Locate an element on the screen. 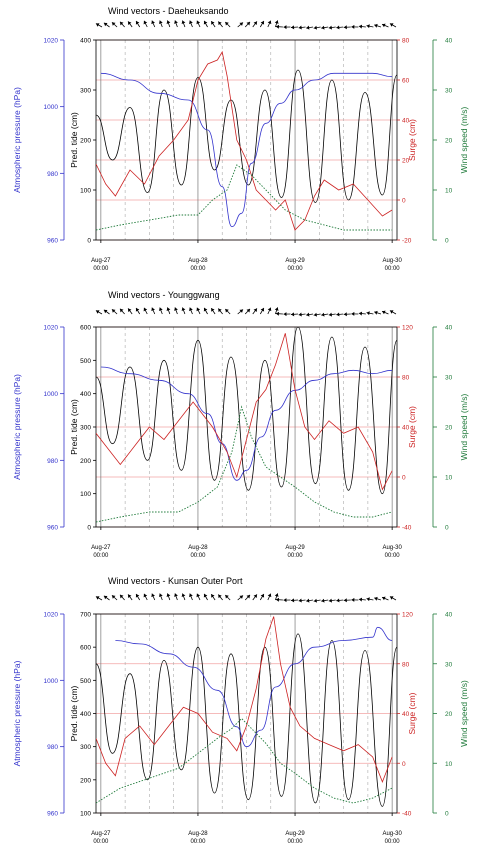 This screenshot has width=487, height=852. pressure-tick-label: 960 is located at coordinates (52, 528).